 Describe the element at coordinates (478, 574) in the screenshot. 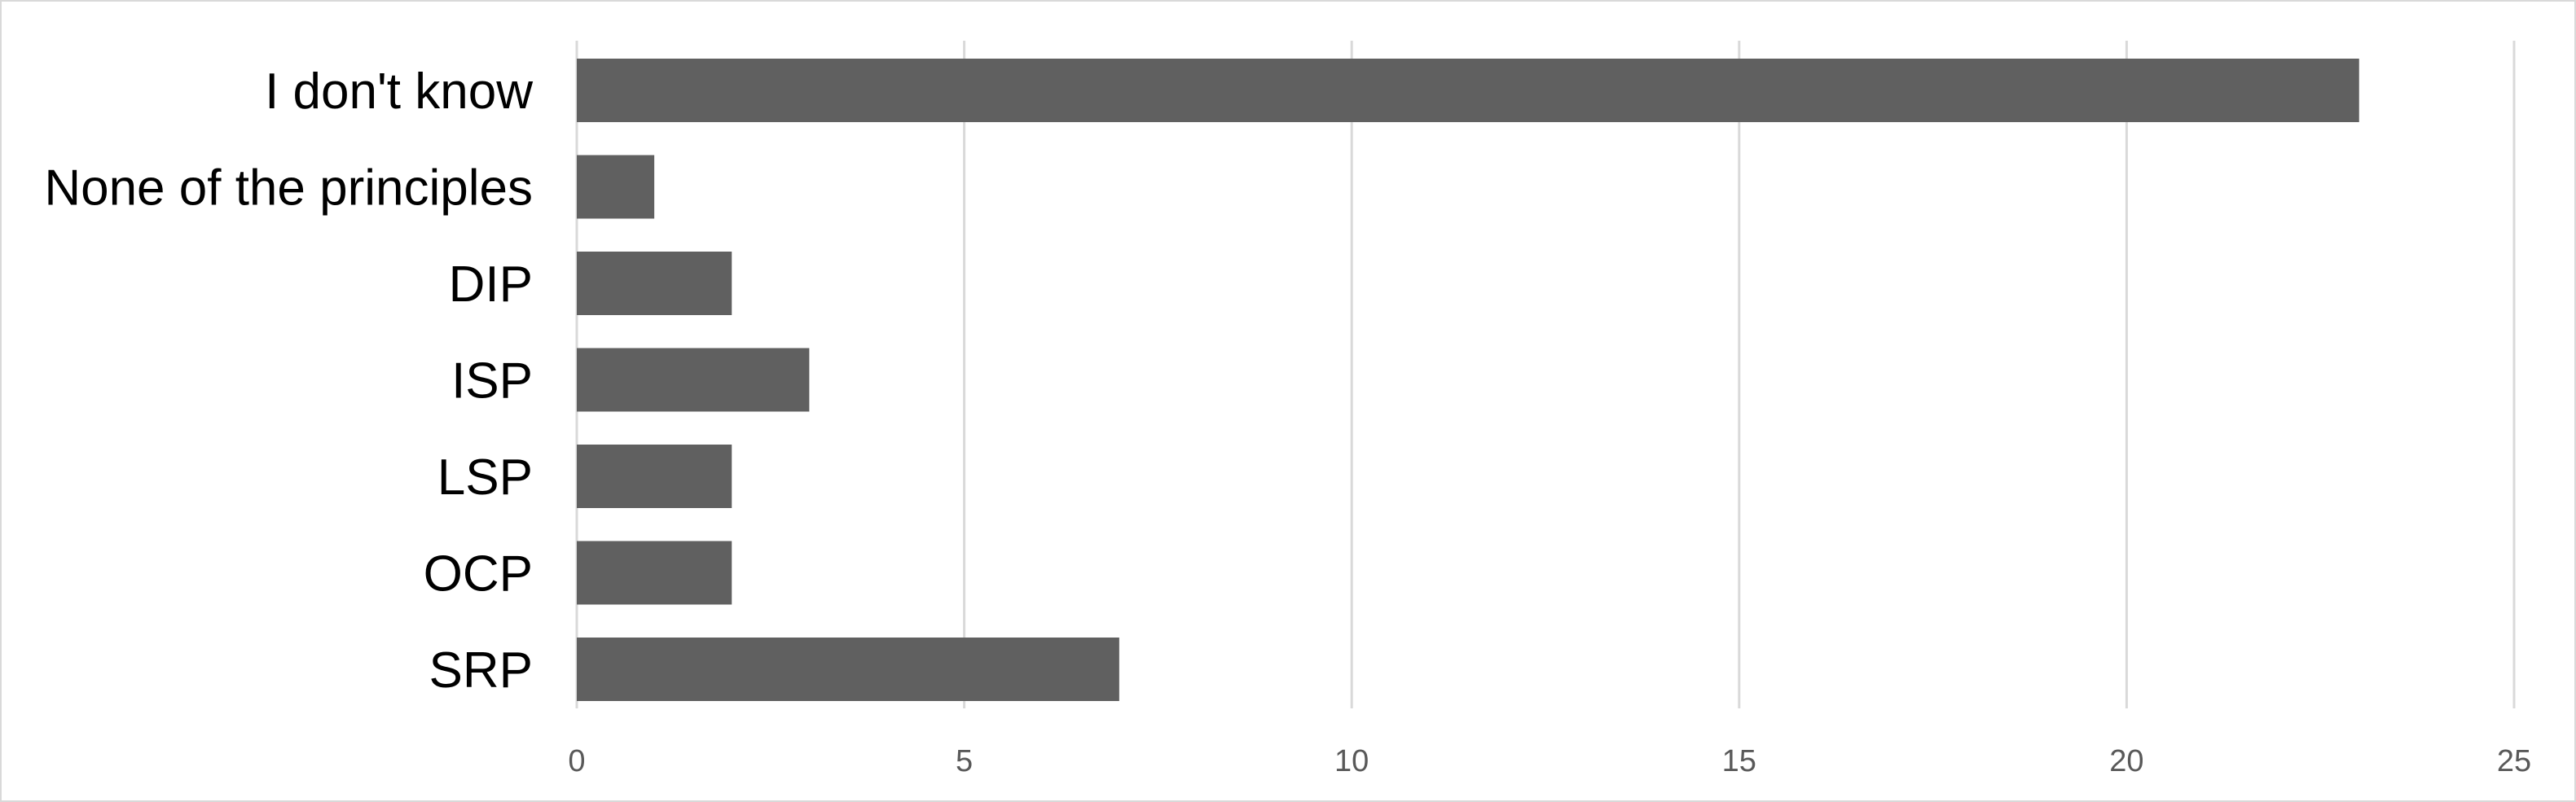

I see `category-label-5: OCP` at that location.